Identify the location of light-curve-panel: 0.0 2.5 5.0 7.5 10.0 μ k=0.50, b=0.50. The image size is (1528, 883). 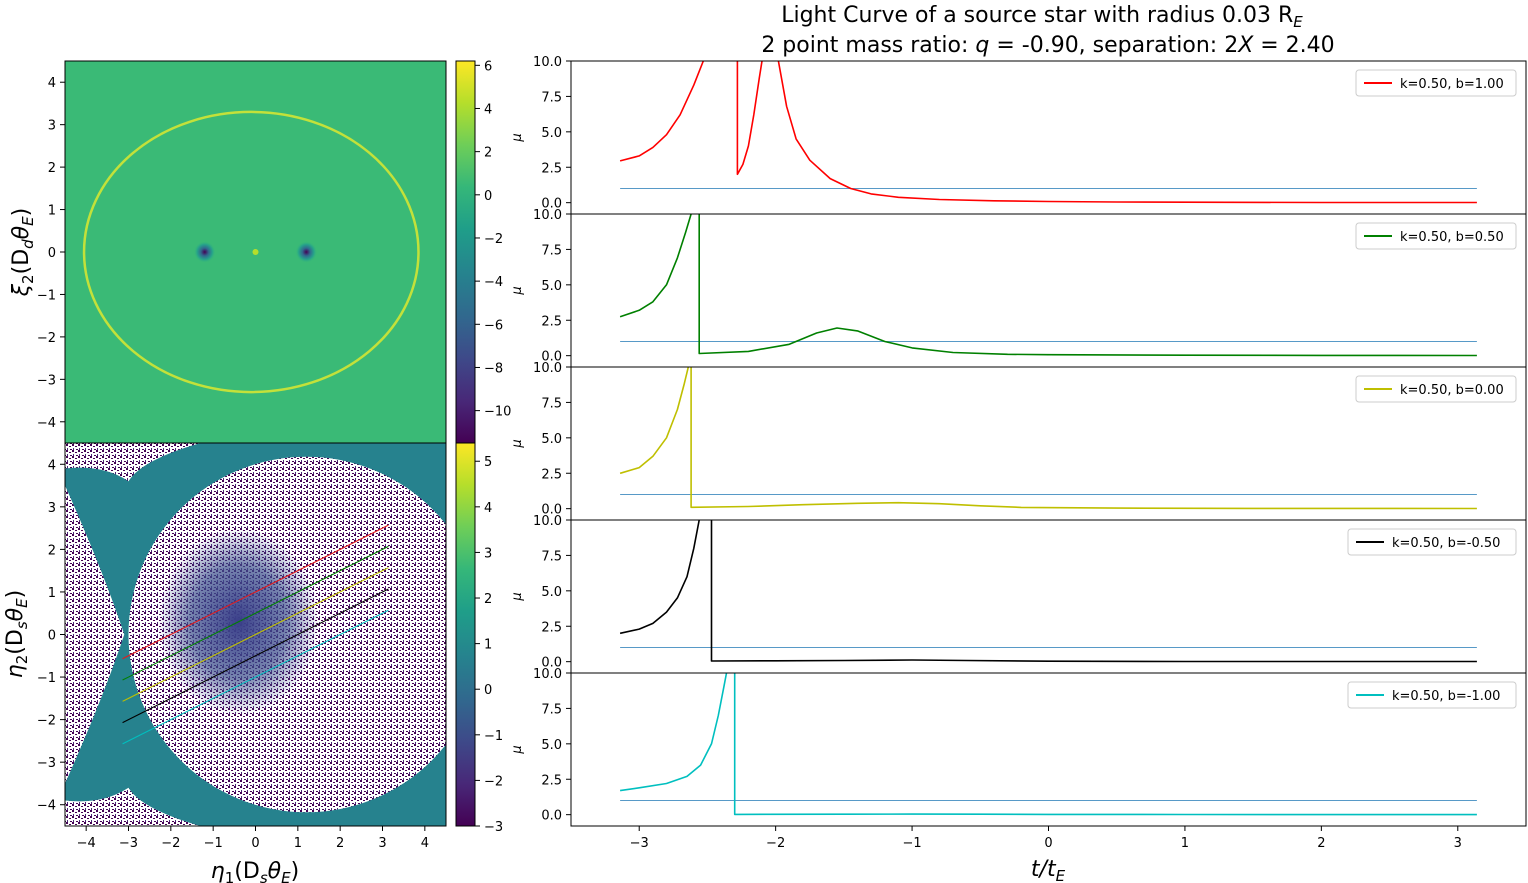
(1018, 288).